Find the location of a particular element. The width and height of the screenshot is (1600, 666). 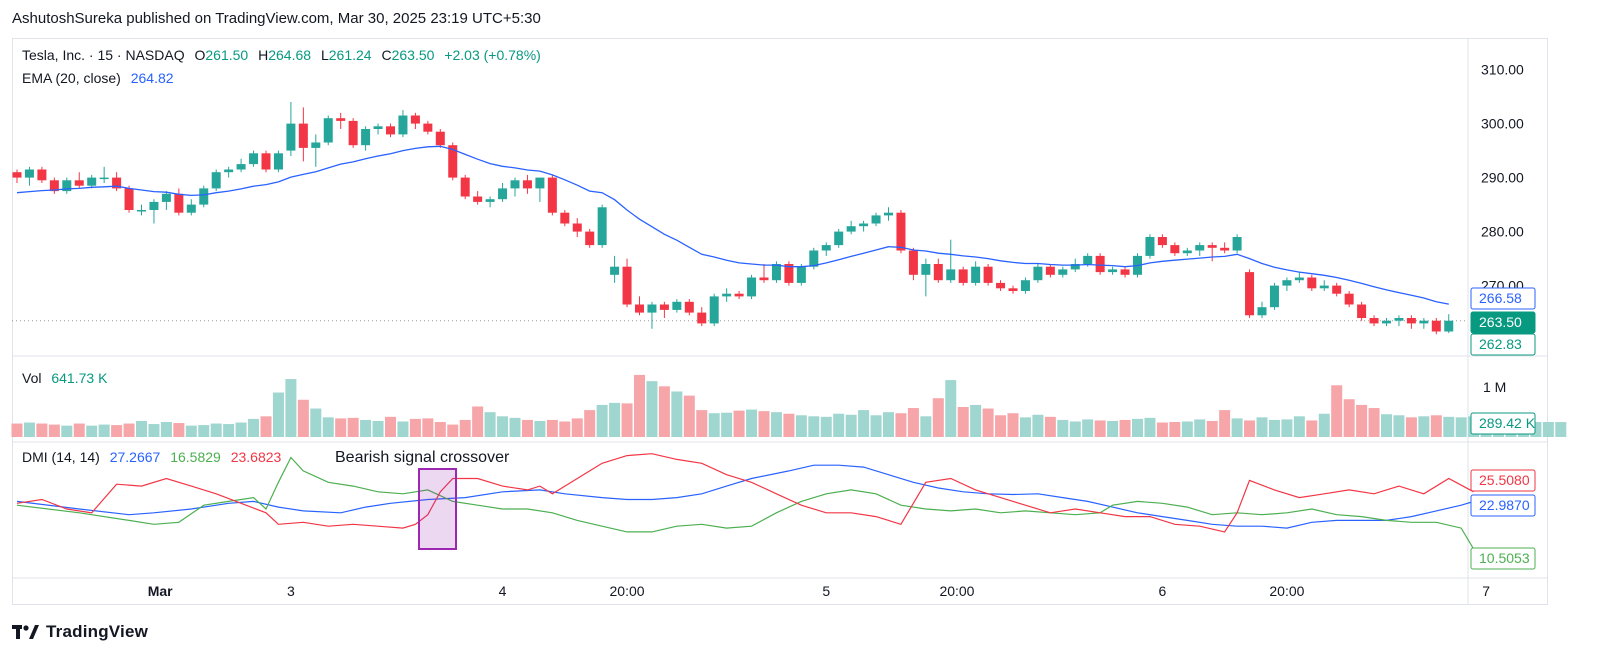

crossover-highlight is located at coordinates (437, 509).